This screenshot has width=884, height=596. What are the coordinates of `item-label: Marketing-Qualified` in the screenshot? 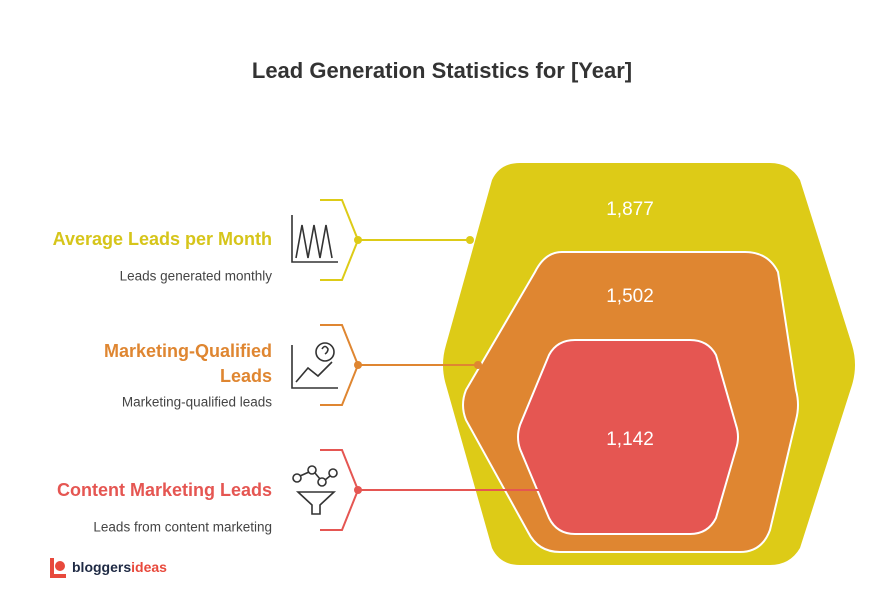 It's located at (188, 351).